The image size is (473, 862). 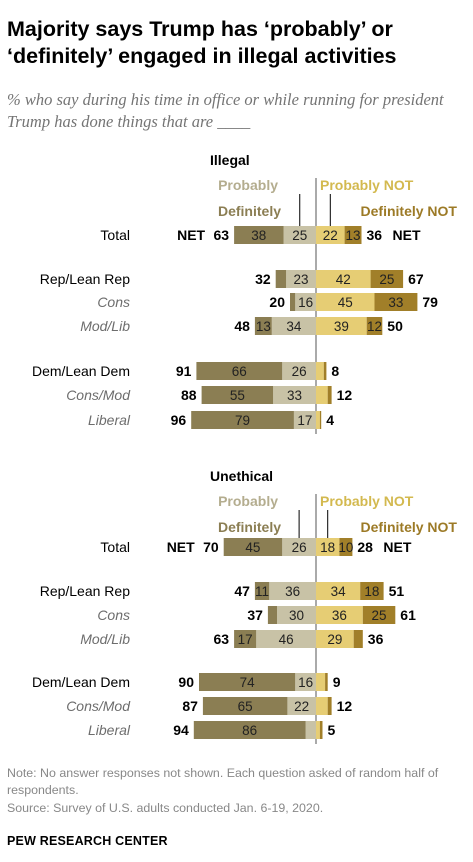 What do you see at coordinates (341, 326) in the screenshot?
I see `value-label-probably-not: 39` at bounding box center [341, 326].